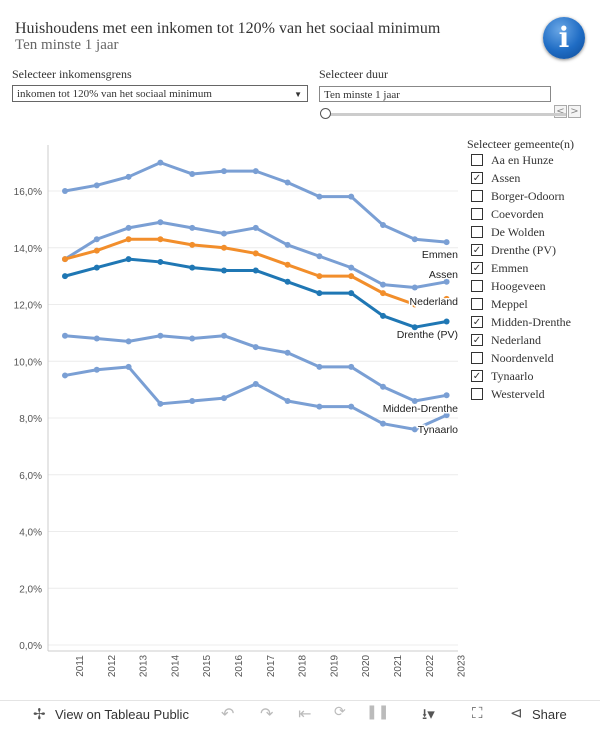  What do you see at coordinates (509, 304) in the screenshot?
I see `legend-label: Meppel` at bounding box center [509, 304].